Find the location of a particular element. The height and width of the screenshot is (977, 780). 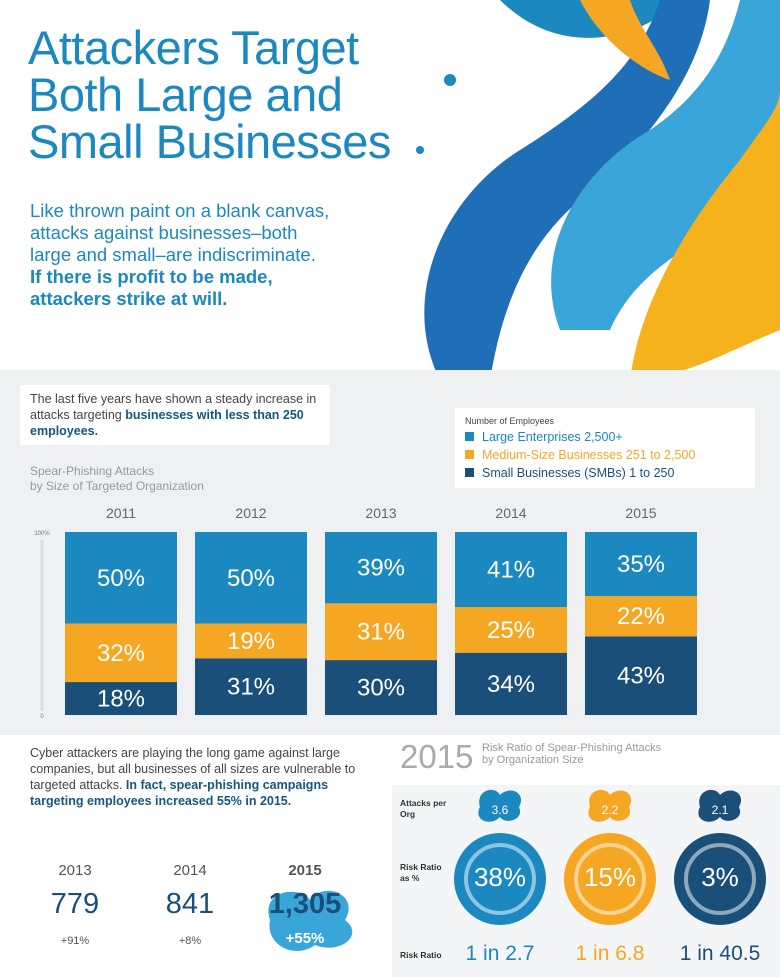

title-line: Both Large and is located at coordinates (185, 94).